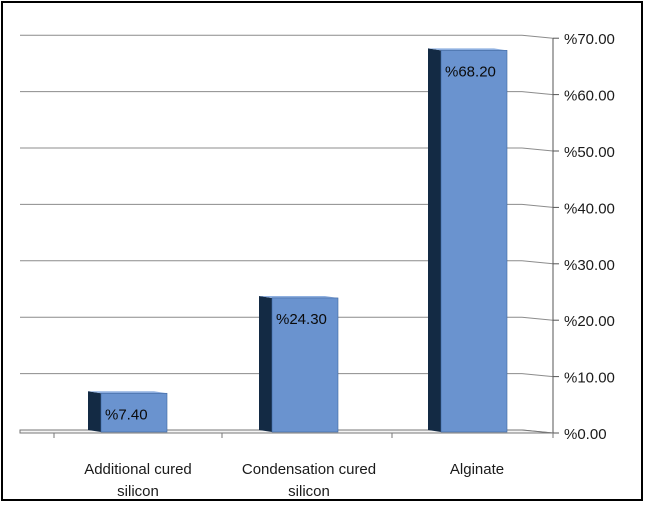 This screenshot has width=648, height=505. Describe the element at coordinates (138, 480) in the screenshot. I see `x-category-label: Additional cured silicon` at that location.